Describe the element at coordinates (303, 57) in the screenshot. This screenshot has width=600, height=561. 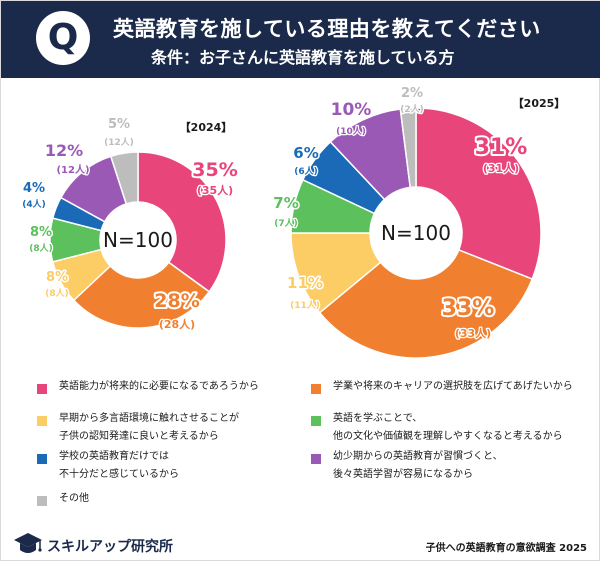
I see `page-subtitle: 条件：お子さんに英語教育を施している方` at that location.